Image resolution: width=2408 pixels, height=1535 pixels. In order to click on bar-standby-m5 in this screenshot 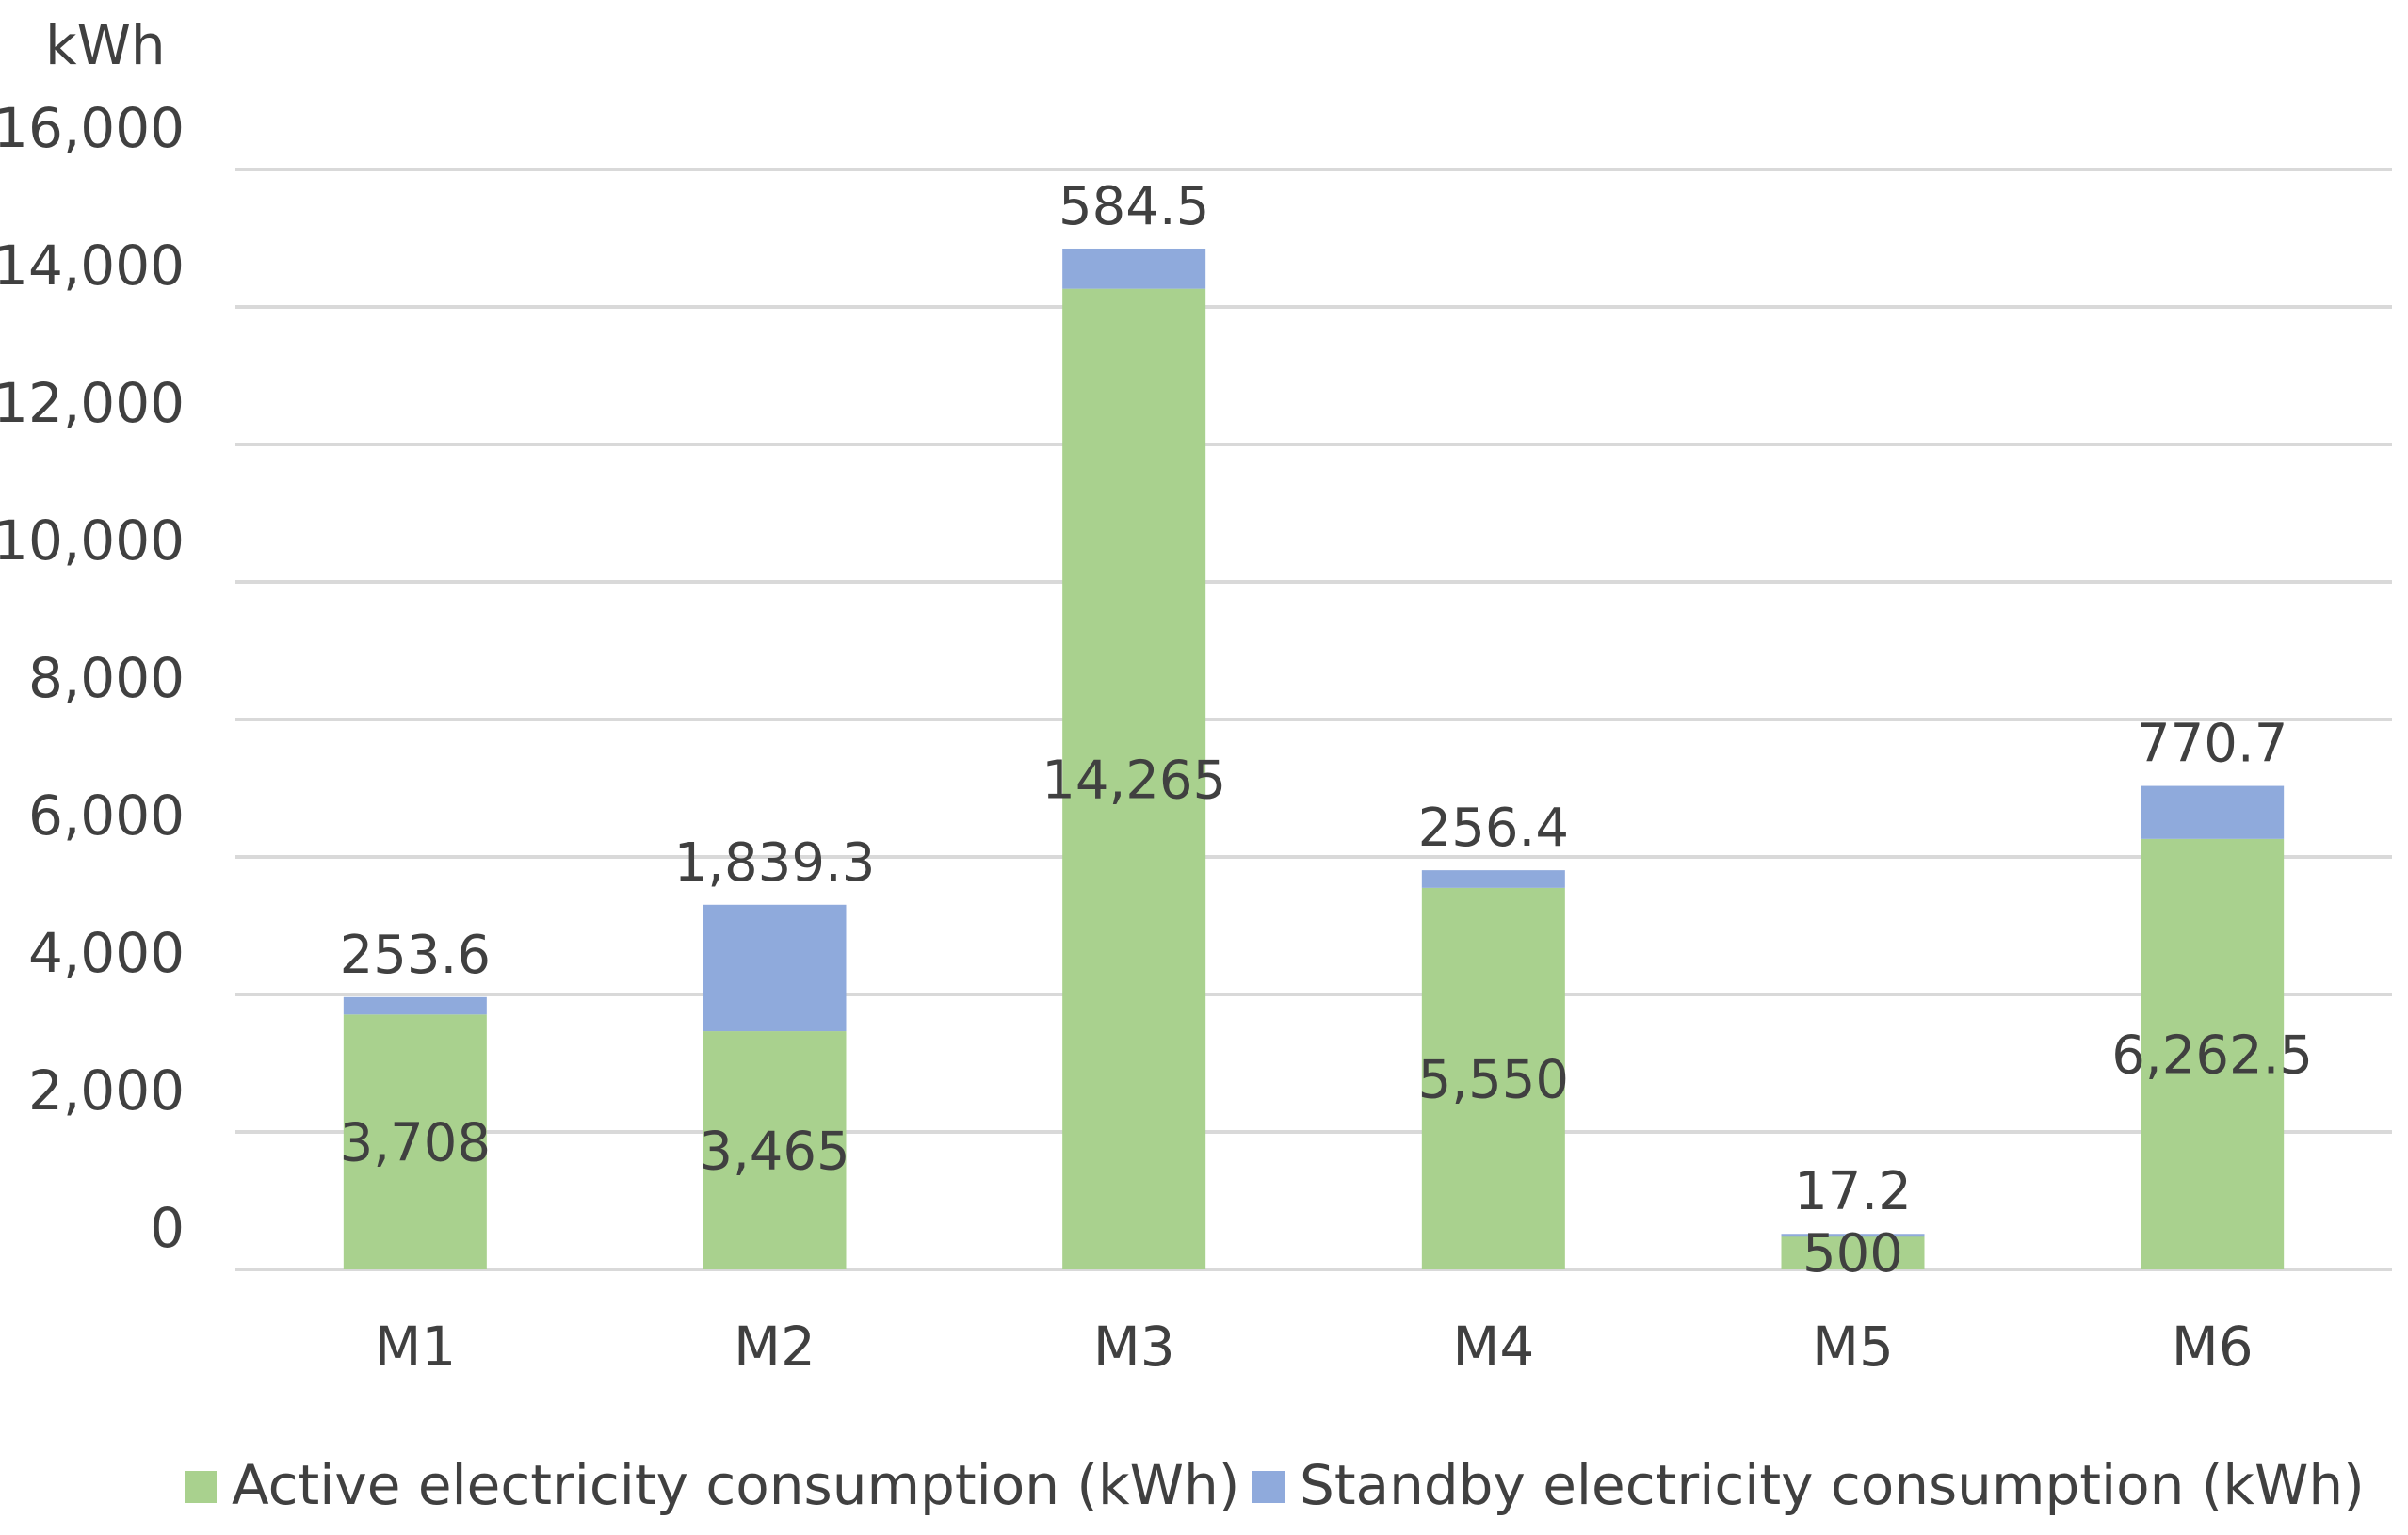, I will do `click(1853, 1235)`.